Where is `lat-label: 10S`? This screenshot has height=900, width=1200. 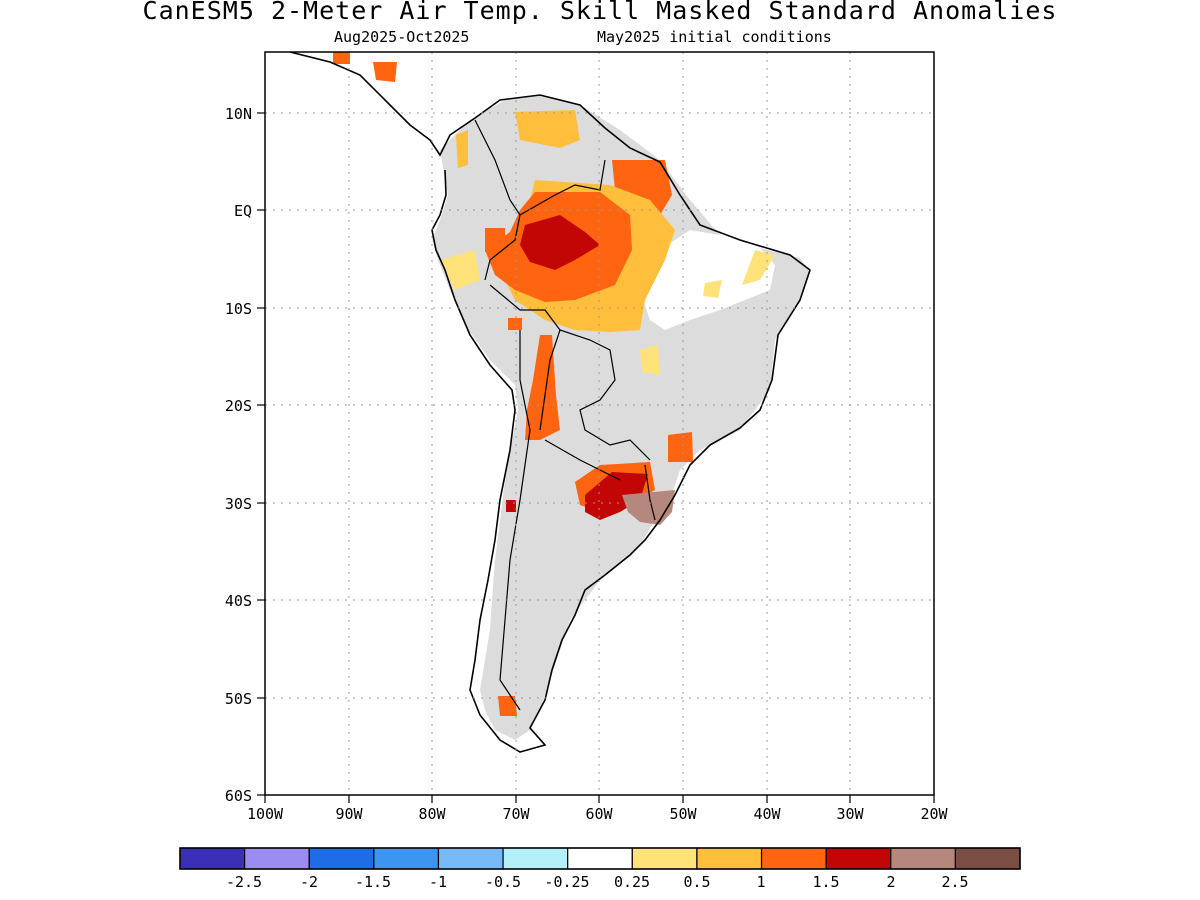 lat-label: 10S is located at coordinates (238, 309).